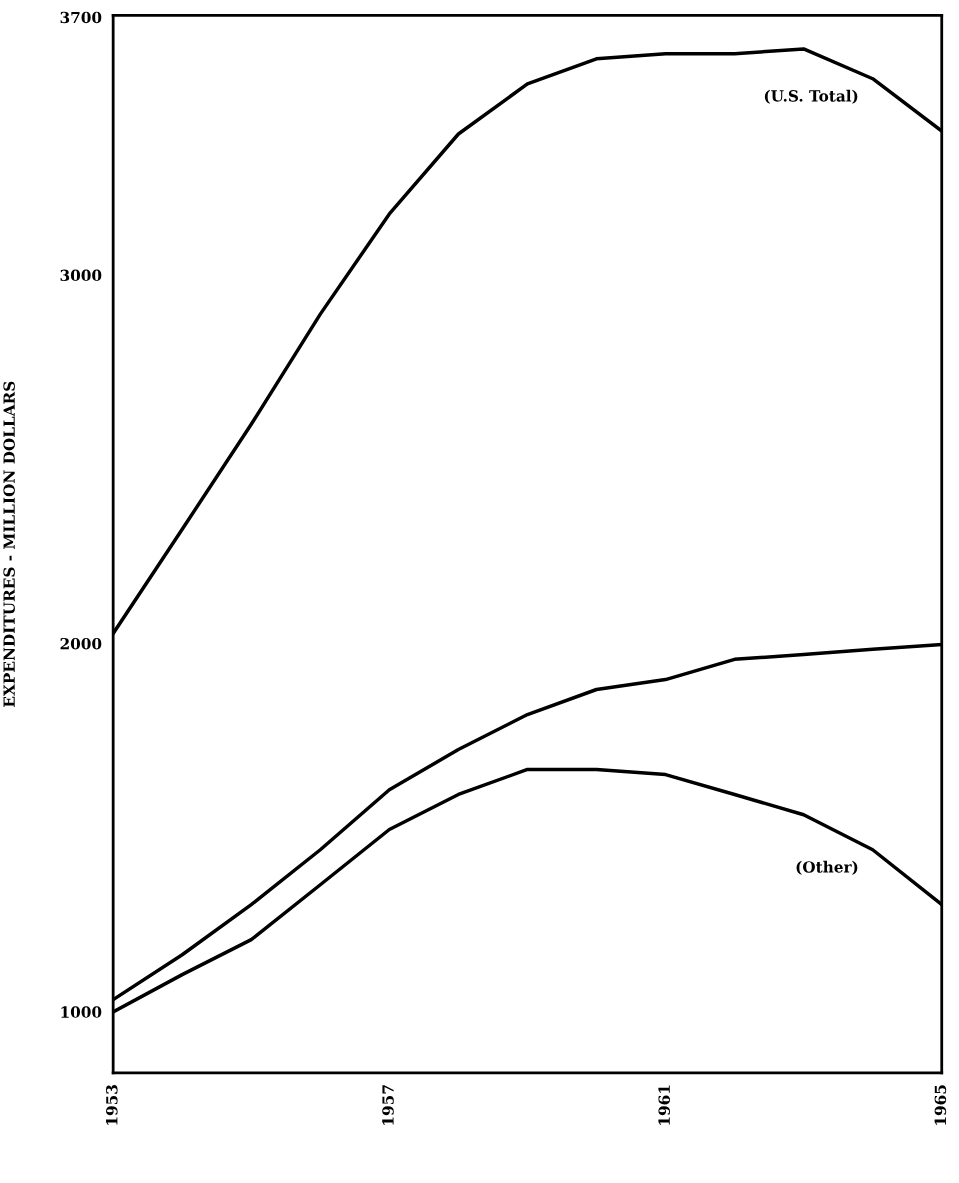 The width and height of the screenshot is (959, 1183). I want to click on series-label: (Other), so click(827, 867).